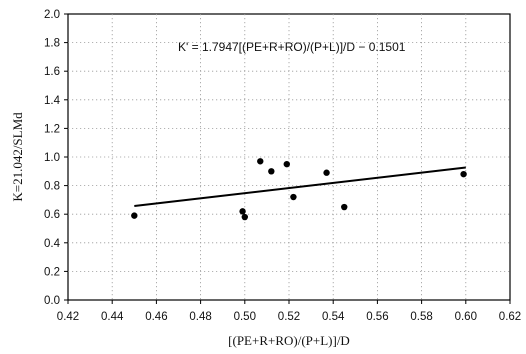  Describe the element at coordinates (112, 317) in the screenshot. I see `x-tick-label: 0.44` at that location.